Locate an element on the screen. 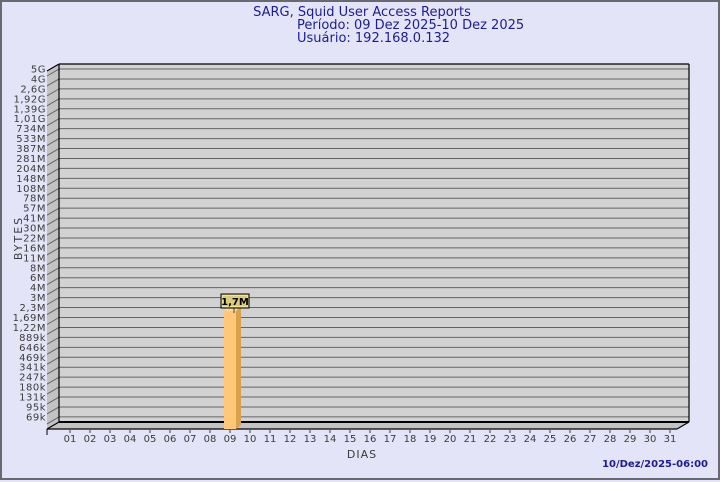  report-title: SARG, Squid User Access Reports is located at coordinates (362, 12).